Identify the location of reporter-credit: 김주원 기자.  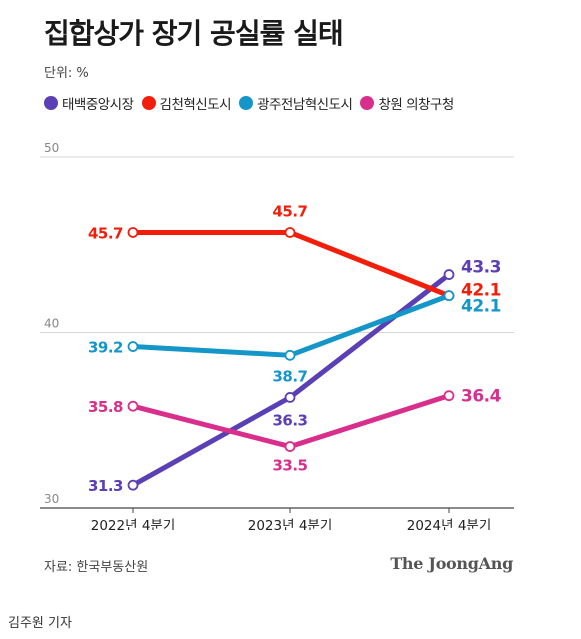
(40, 623).